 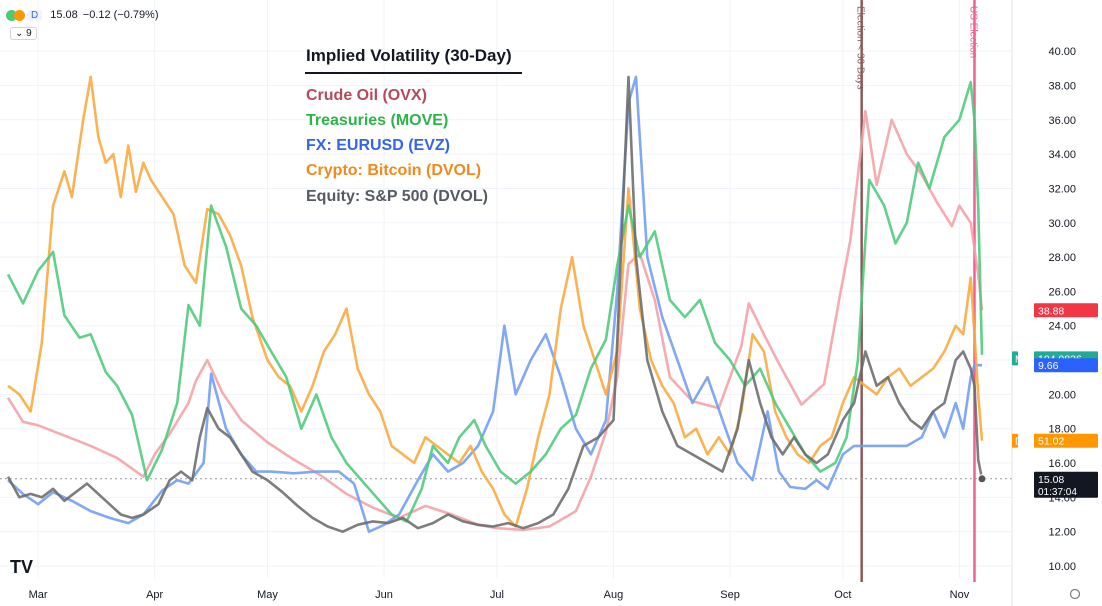 What do you see at coordinates (1062, 224) in the screenshot?
I see `y-tick-label: 30.00` at bounding box center [1062, 224].